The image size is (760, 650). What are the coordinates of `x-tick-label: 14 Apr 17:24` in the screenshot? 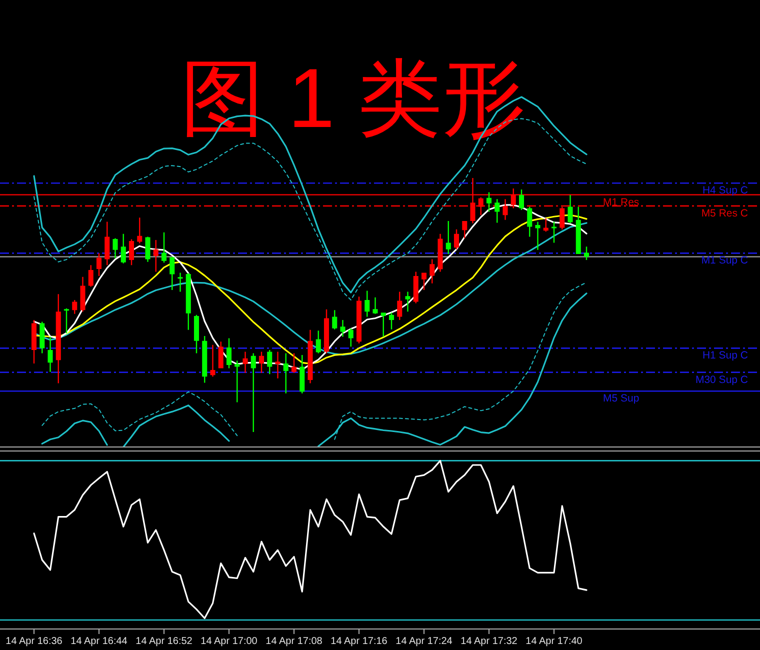 It's located at (424, 641).